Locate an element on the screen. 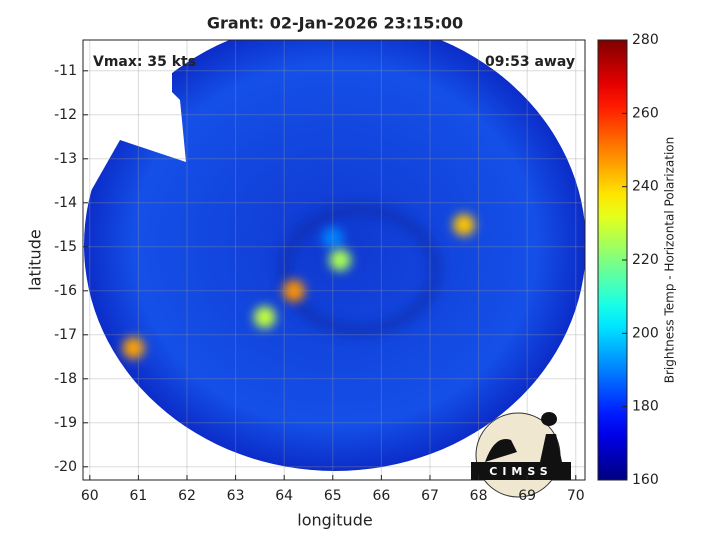  x-tick-label: 69 is located at coordinates (527, 496).